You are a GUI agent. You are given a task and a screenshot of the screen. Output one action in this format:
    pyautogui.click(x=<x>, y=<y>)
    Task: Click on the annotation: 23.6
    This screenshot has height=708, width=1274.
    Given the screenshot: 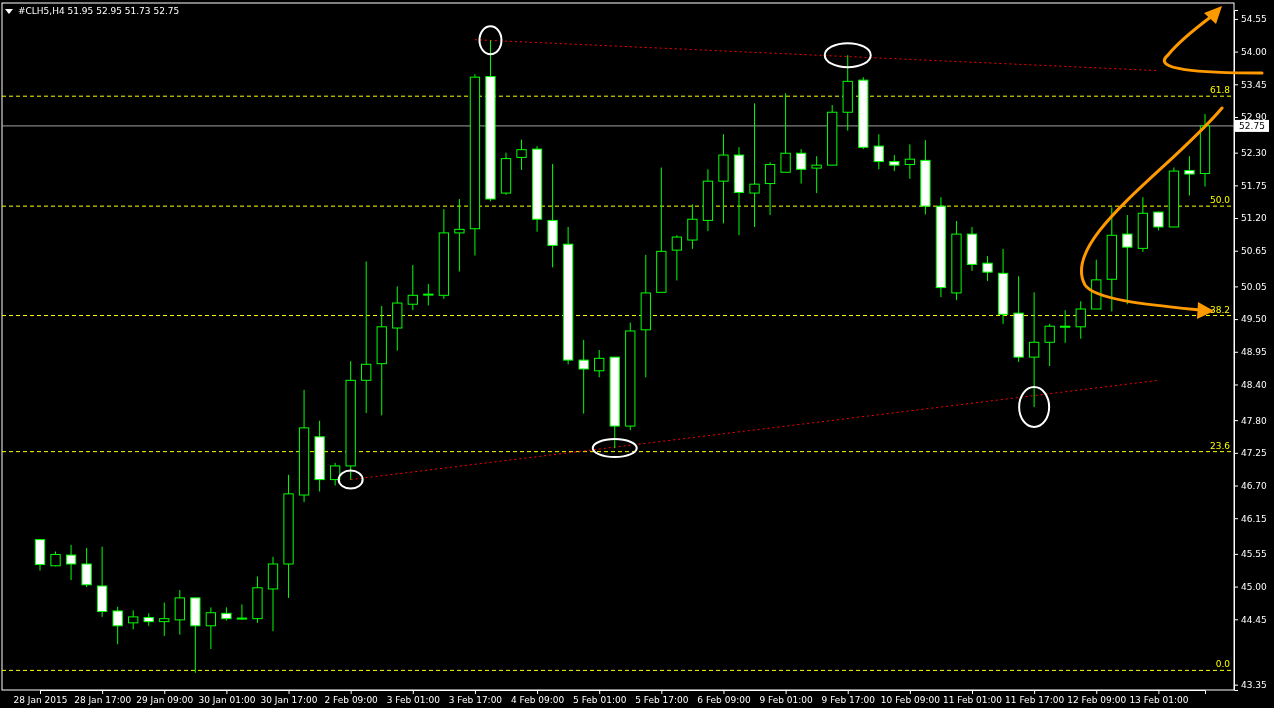 What is the action you would take?
    pyautogui.click(x=1220, y=445)
    